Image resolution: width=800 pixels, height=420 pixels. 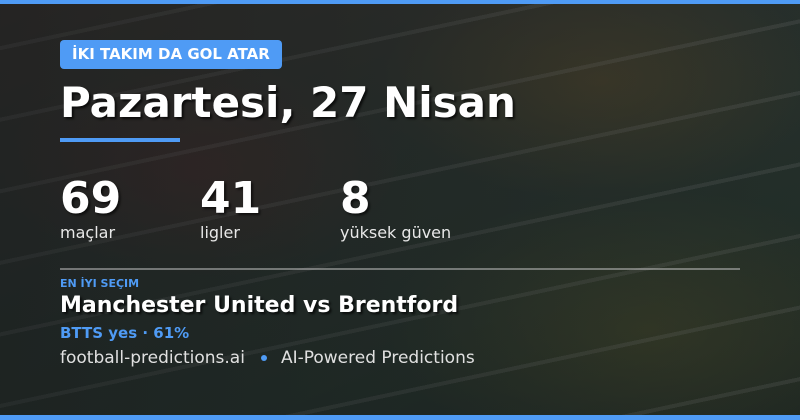 I want to click on stat-value: 69, so click(x=91, y=198).